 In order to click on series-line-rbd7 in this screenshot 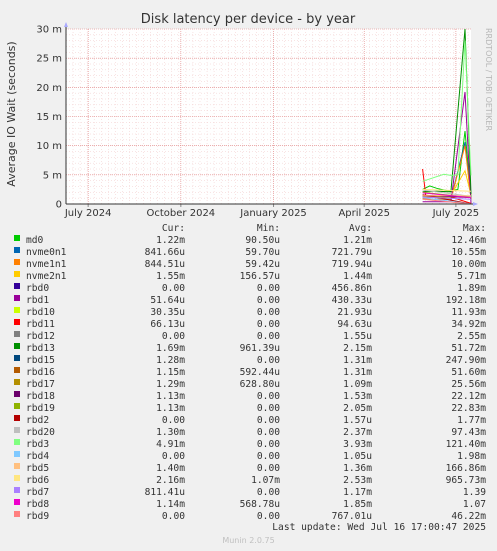, I will do `click(447, 198)`.